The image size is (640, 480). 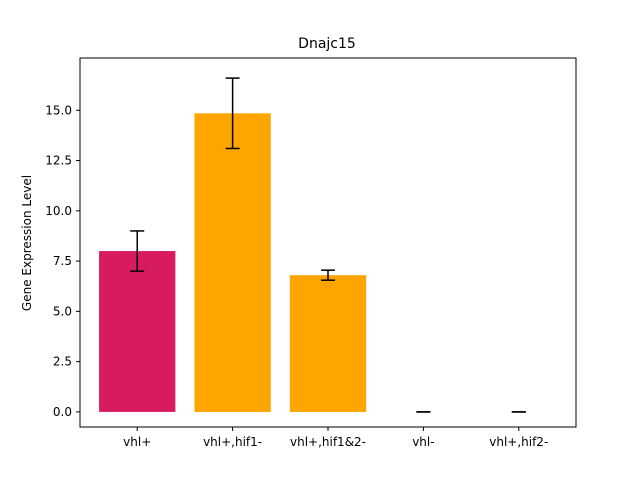 I want to click on x-ticks-group: vhl+ vhl+,hif1- vhl+,hif1&2- vhl-vhl+,hif2-, so click(x=335, y=438).